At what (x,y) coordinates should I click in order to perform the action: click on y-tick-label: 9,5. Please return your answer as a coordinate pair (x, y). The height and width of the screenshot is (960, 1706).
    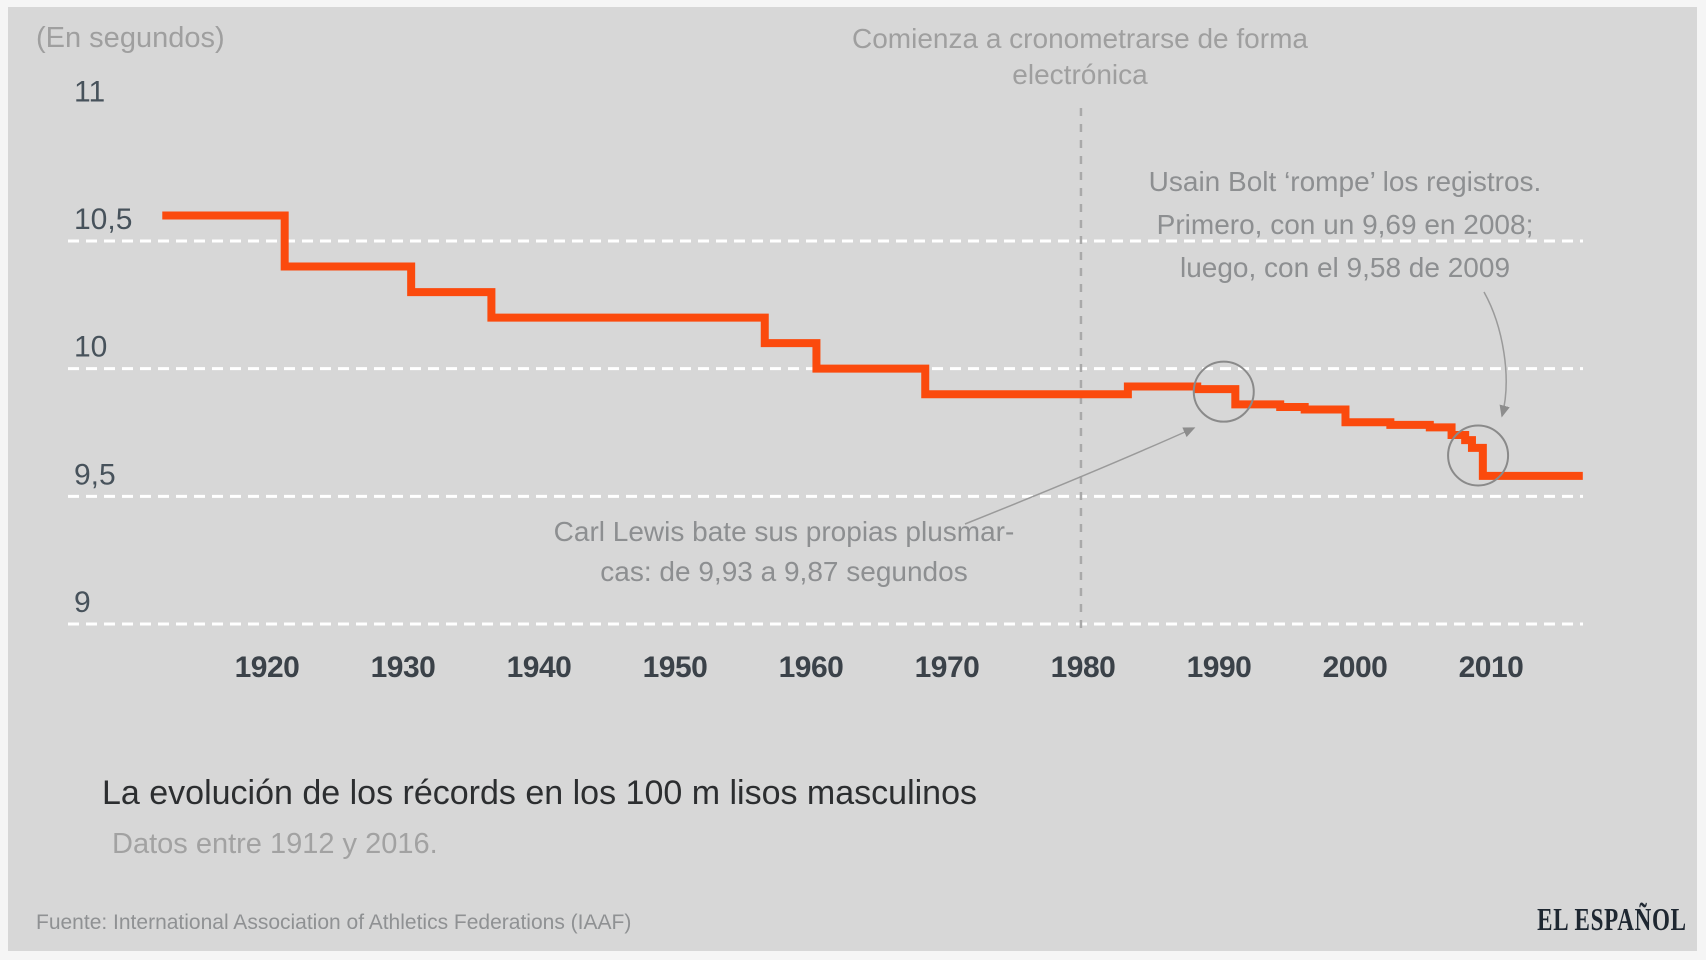
    Looking at the image, I should click on (95, 474).